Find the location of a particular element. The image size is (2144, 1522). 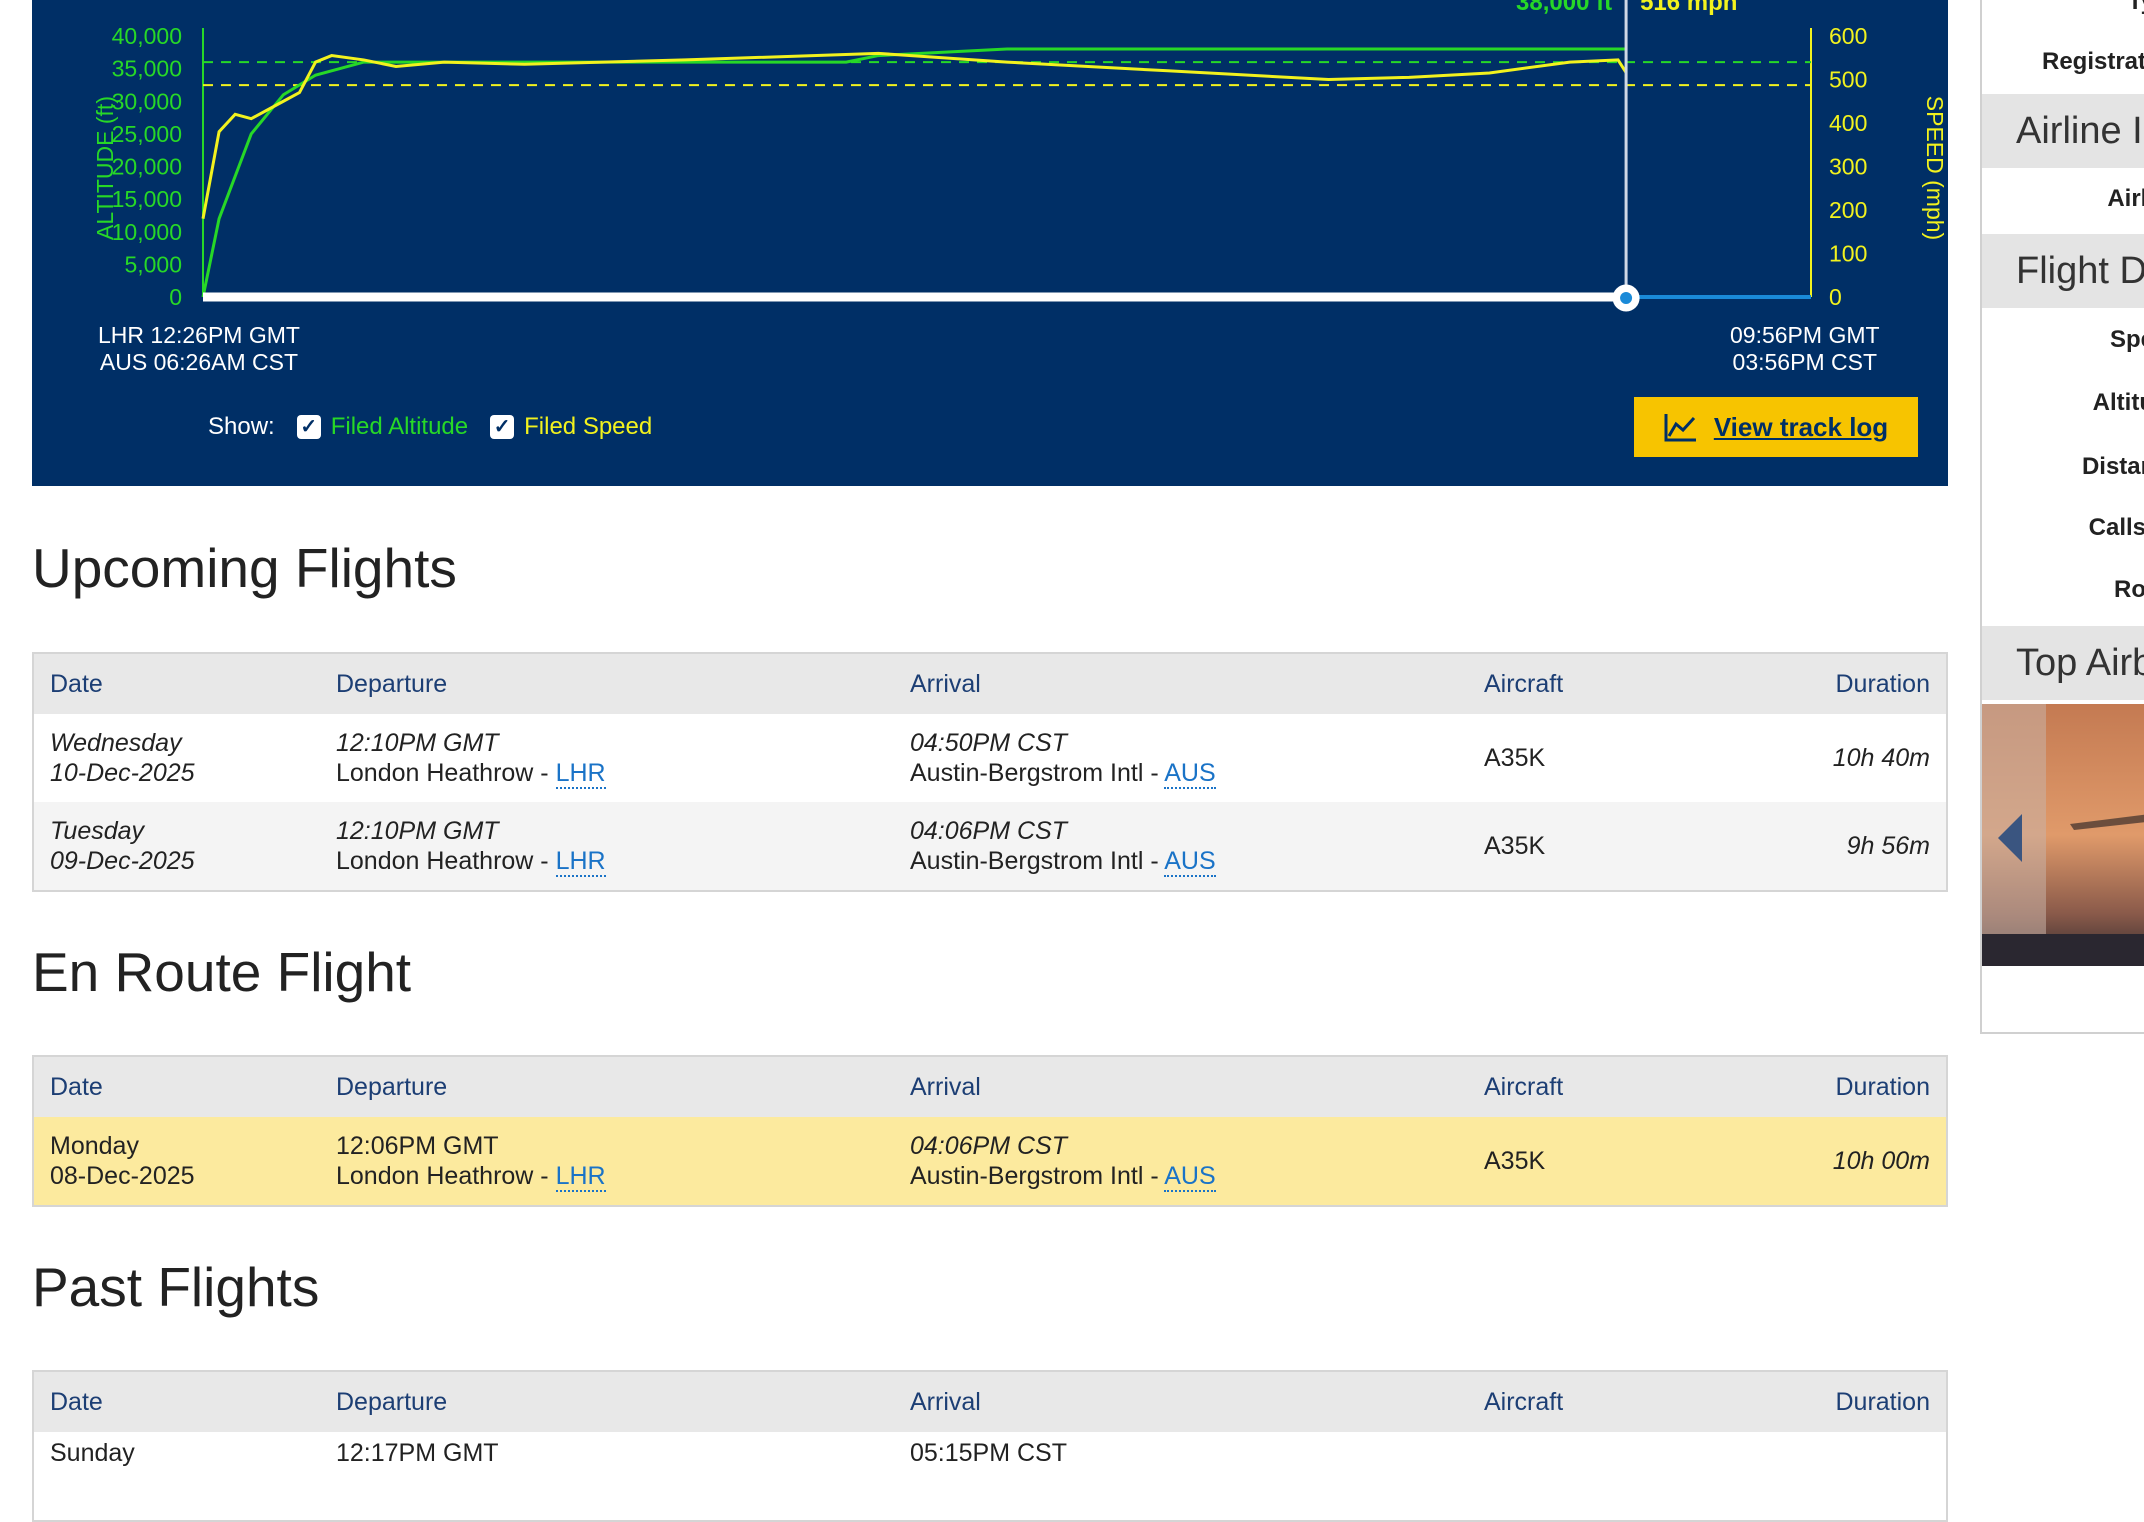

altitude-tick-label: 30,000 is located at coordinates (147, 101).